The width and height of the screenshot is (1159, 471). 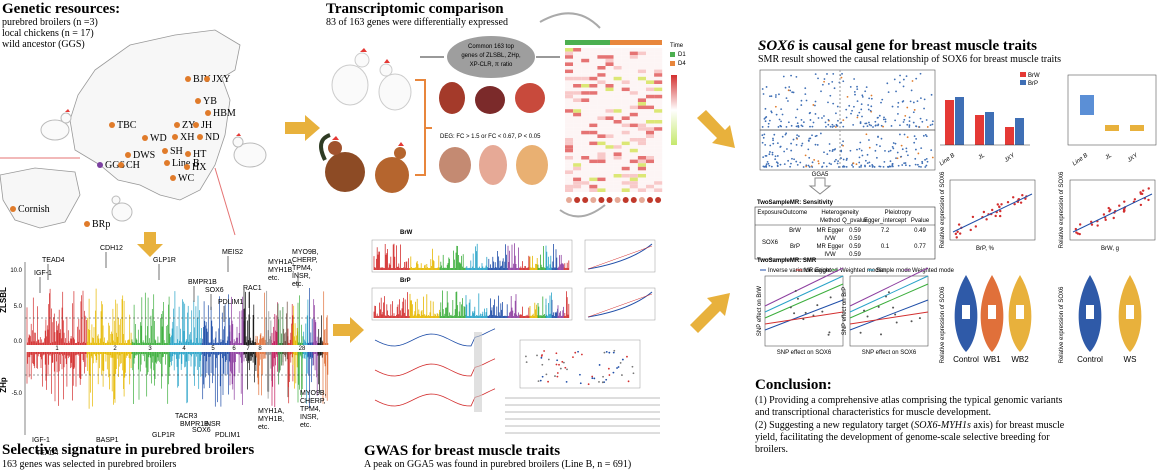 I want to click on y-label: SNP effect on BrW, so click(x=760, y=311).